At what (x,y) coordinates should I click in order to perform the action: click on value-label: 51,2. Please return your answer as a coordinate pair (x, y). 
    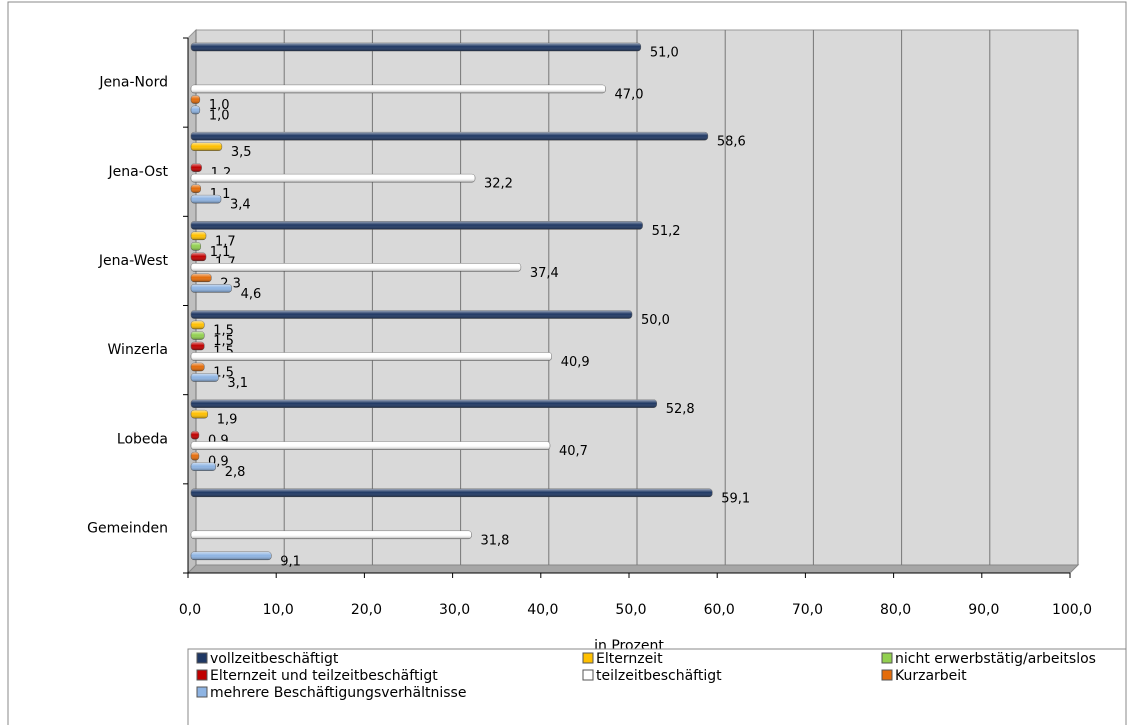
    Looking at the image, I should click on (666, 231).